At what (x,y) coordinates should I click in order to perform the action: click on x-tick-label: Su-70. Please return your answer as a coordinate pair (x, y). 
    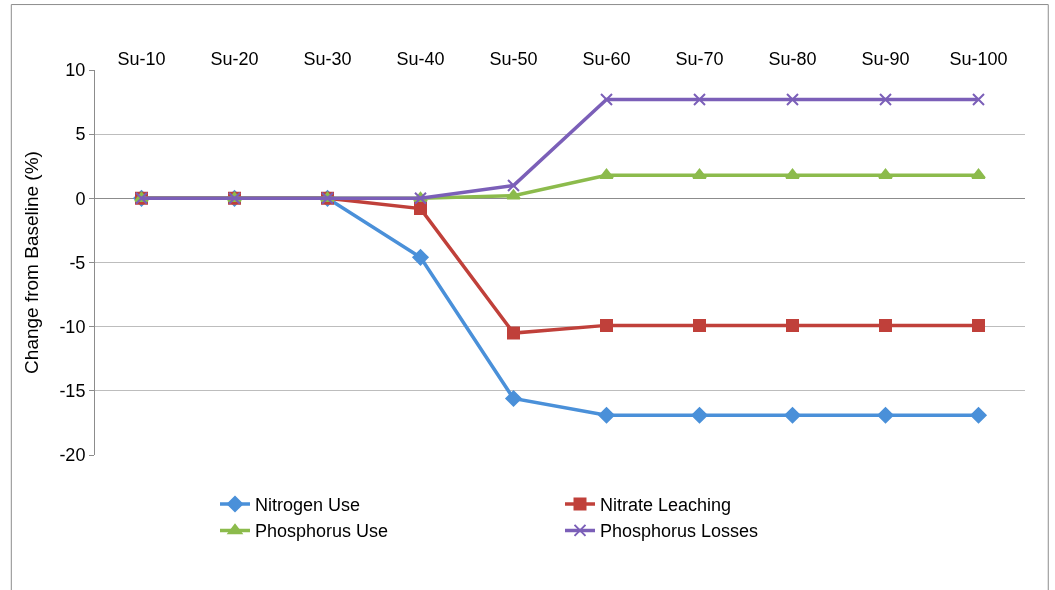
    Looking at the image, I should click on (699, 59).